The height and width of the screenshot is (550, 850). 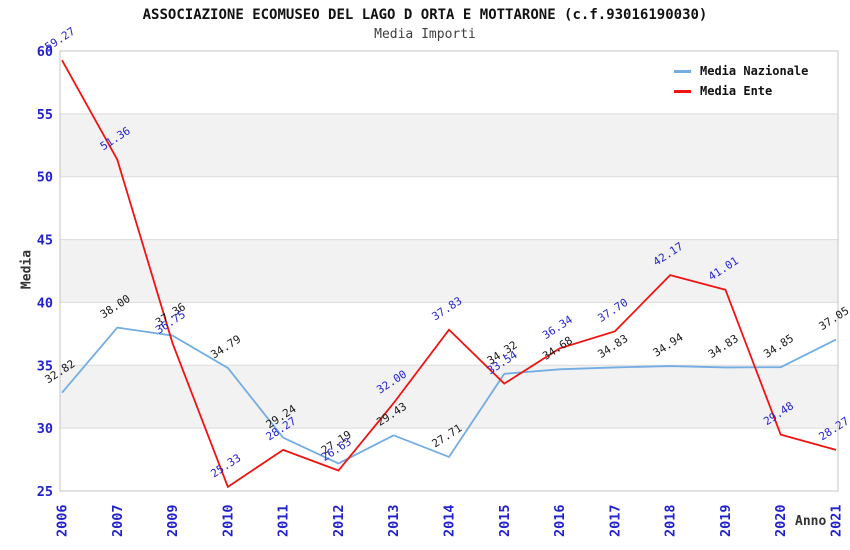 What do you see at coordinates (63, 520) in the screenshot?
I see `x-tick-label: 2006` at bounding box center [63, 520].